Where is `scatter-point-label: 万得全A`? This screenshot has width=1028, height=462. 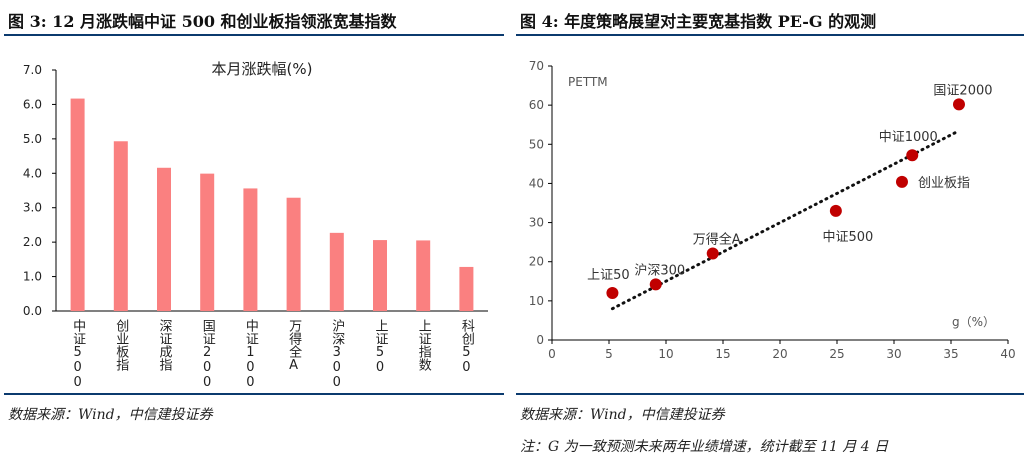
scatter-point-label: 万得全A is located at coordinates (717, 239).